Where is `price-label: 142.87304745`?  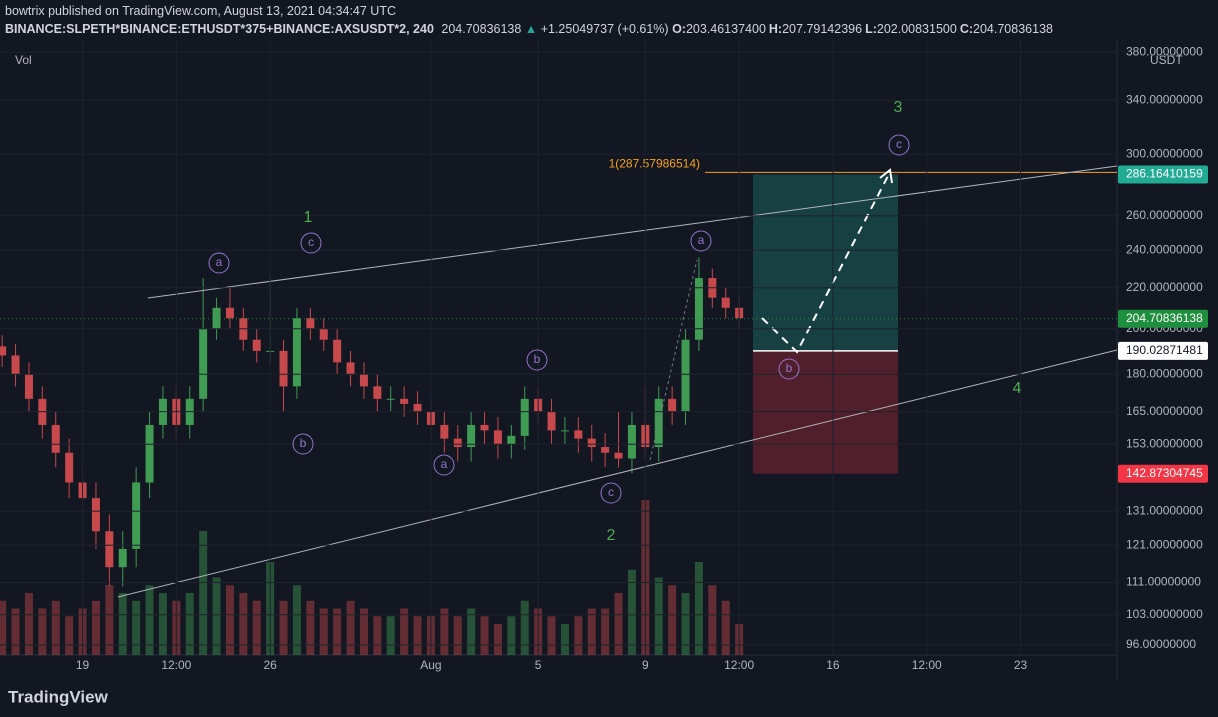 price-label: 142.87304745 is located at coordinates (1164, 473).